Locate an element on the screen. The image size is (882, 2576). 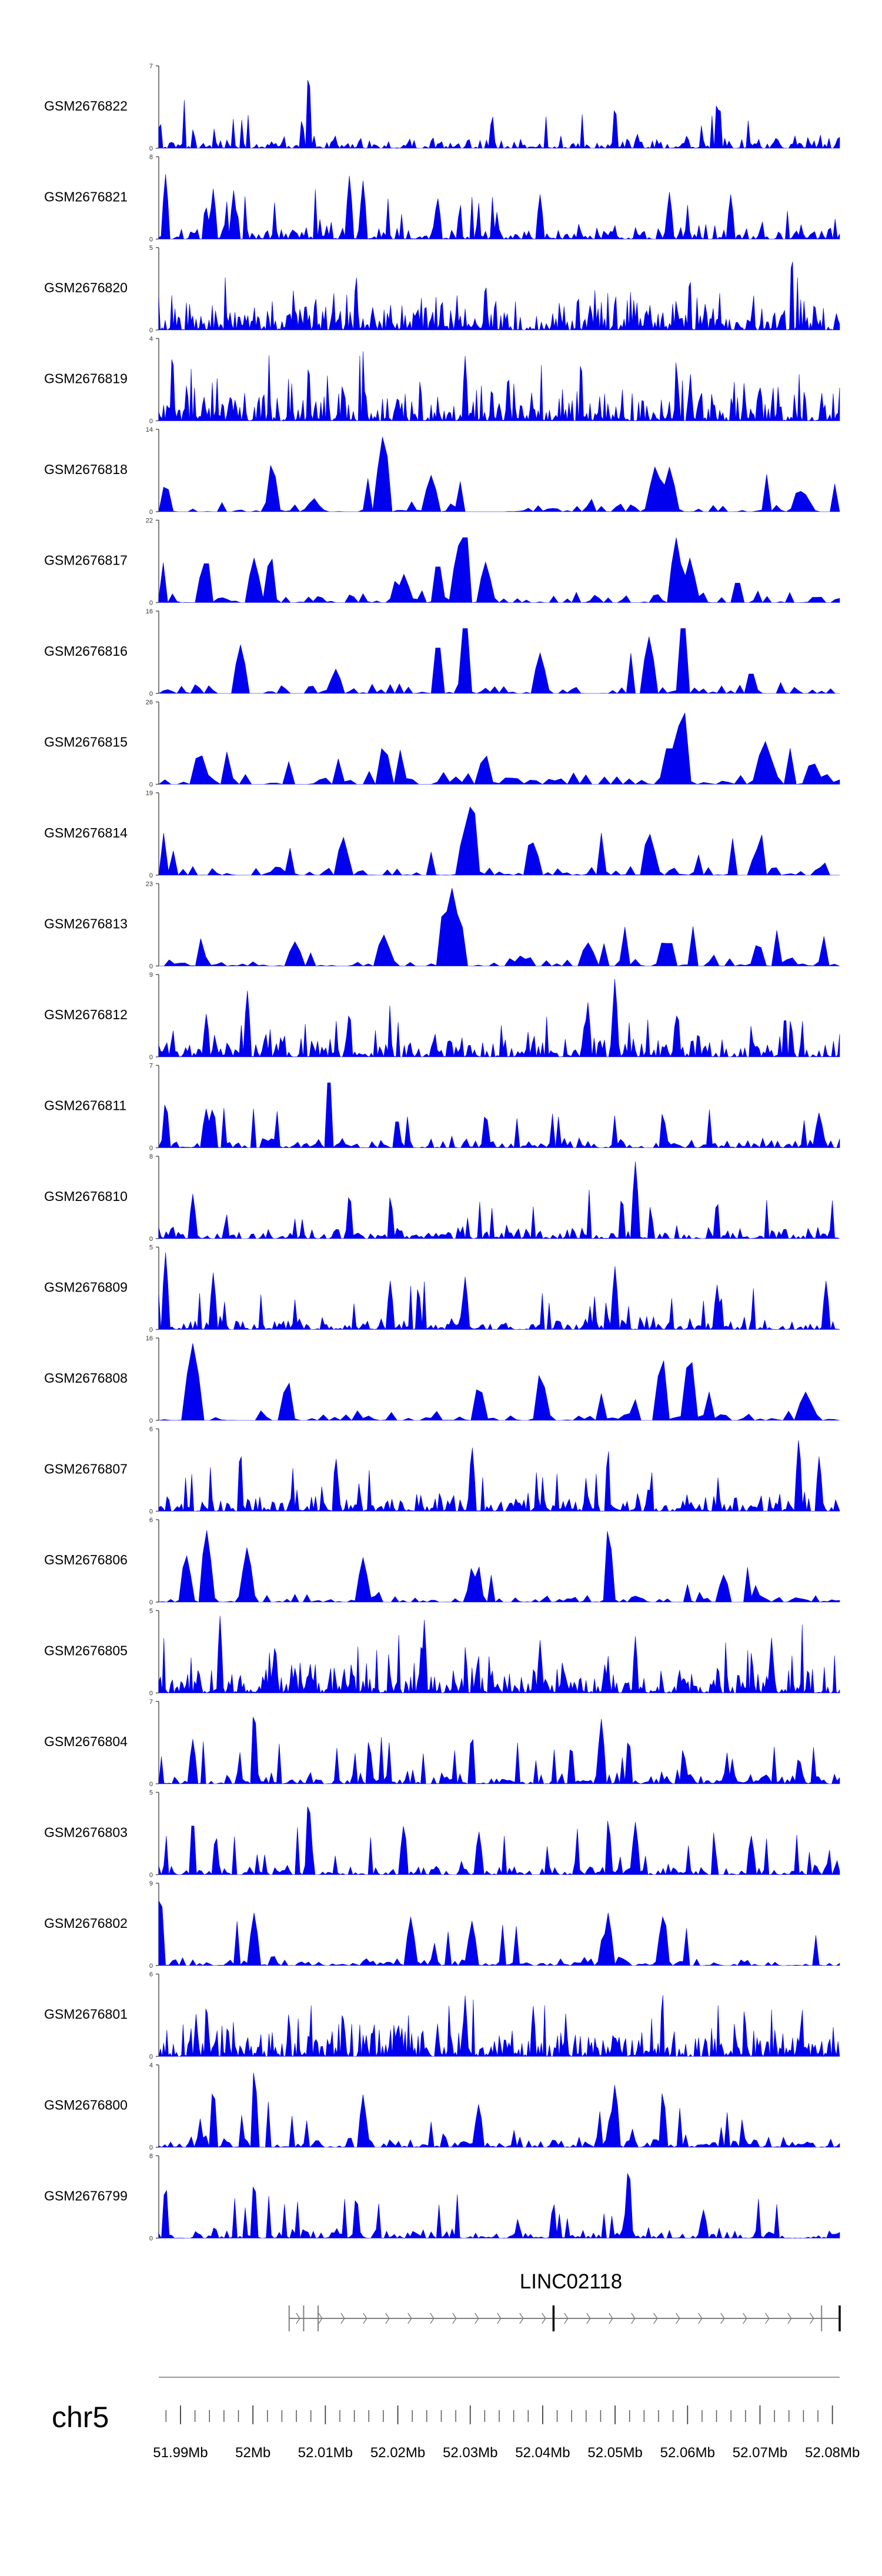
track-label: GSM2676814 is located at coordinates (86, 832).